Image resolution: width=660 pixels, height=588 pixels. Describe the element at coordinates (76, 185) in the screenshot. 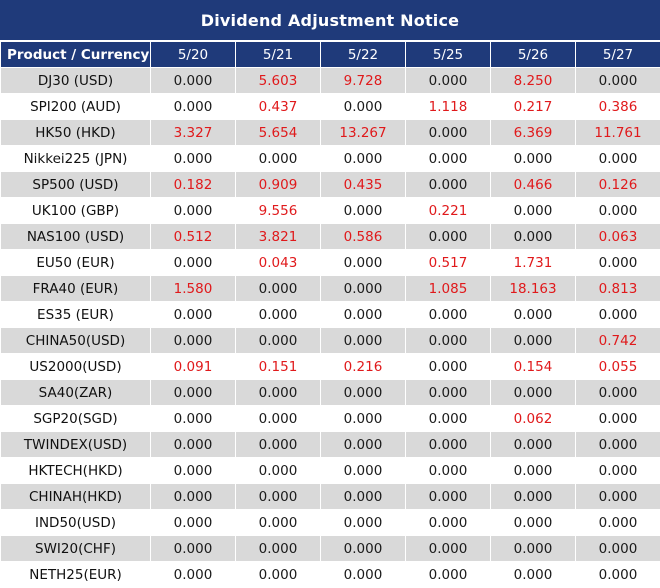

I see `product-cell: SP500 (USD)` at that location.